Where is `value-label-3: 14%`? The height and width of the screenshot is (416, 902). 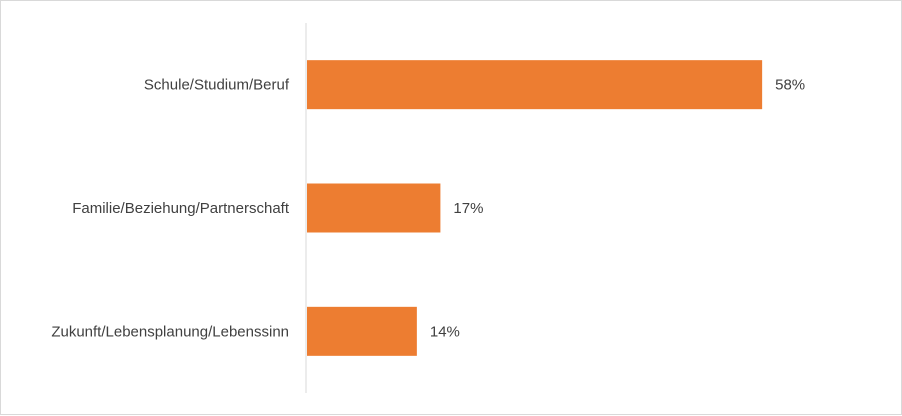
value-label-3: 14% is located at coordinates (445, 331).